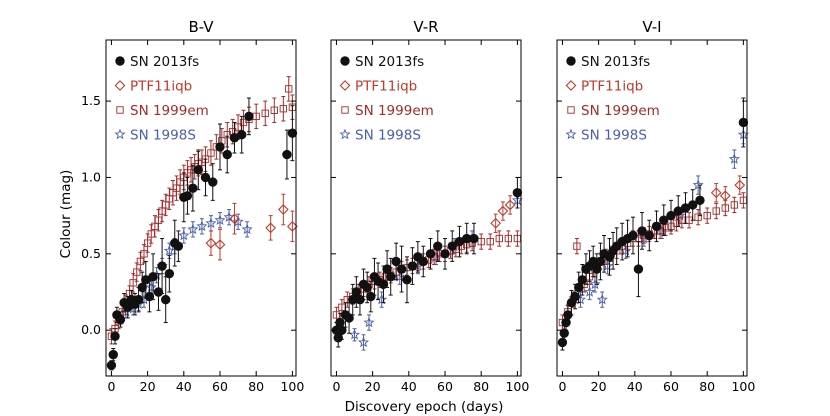 This screenshot has height=416, width=830. What do you see at coordinates (425, 27) in the screenshot?
I see `panel-title-v-r: V-R` at bounding box center [425, 27].